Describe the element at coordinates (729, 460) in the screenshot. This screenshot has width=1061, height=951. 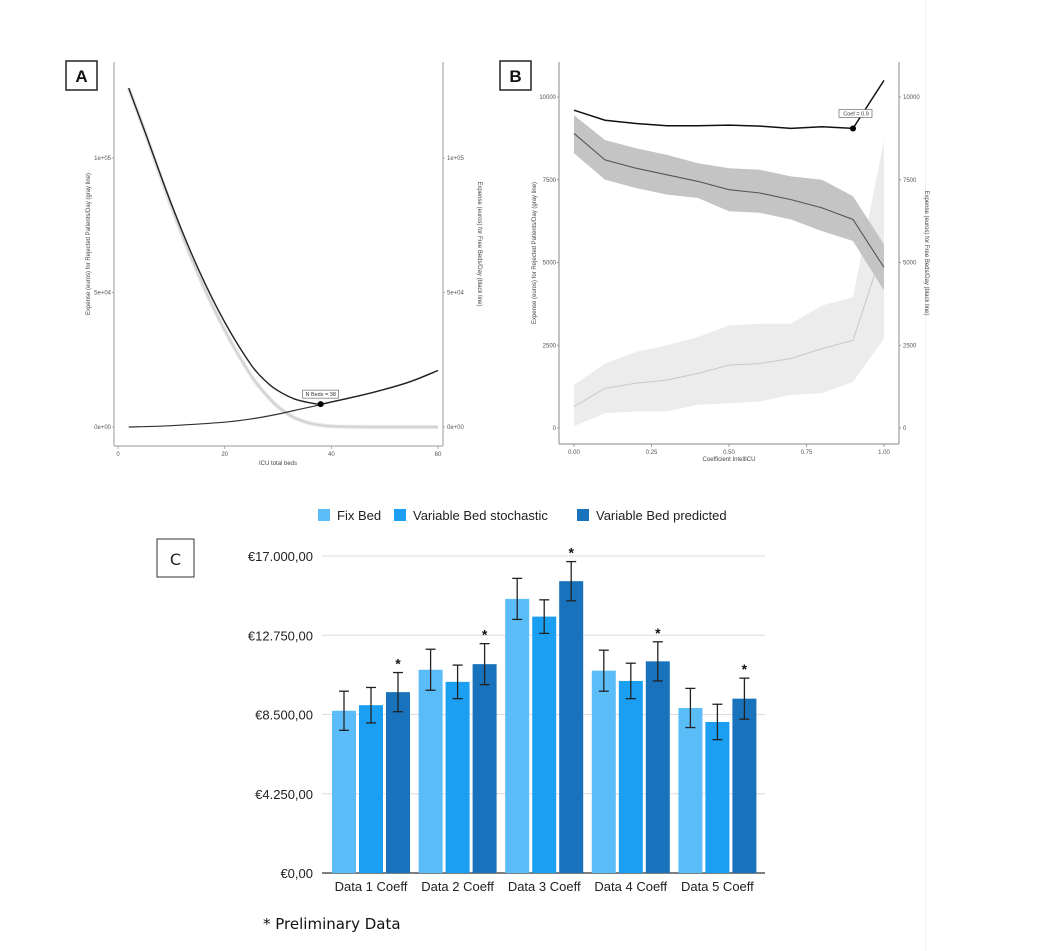
I see `panel-b-x-axis-label: Coefficient IntellICU` at that location.